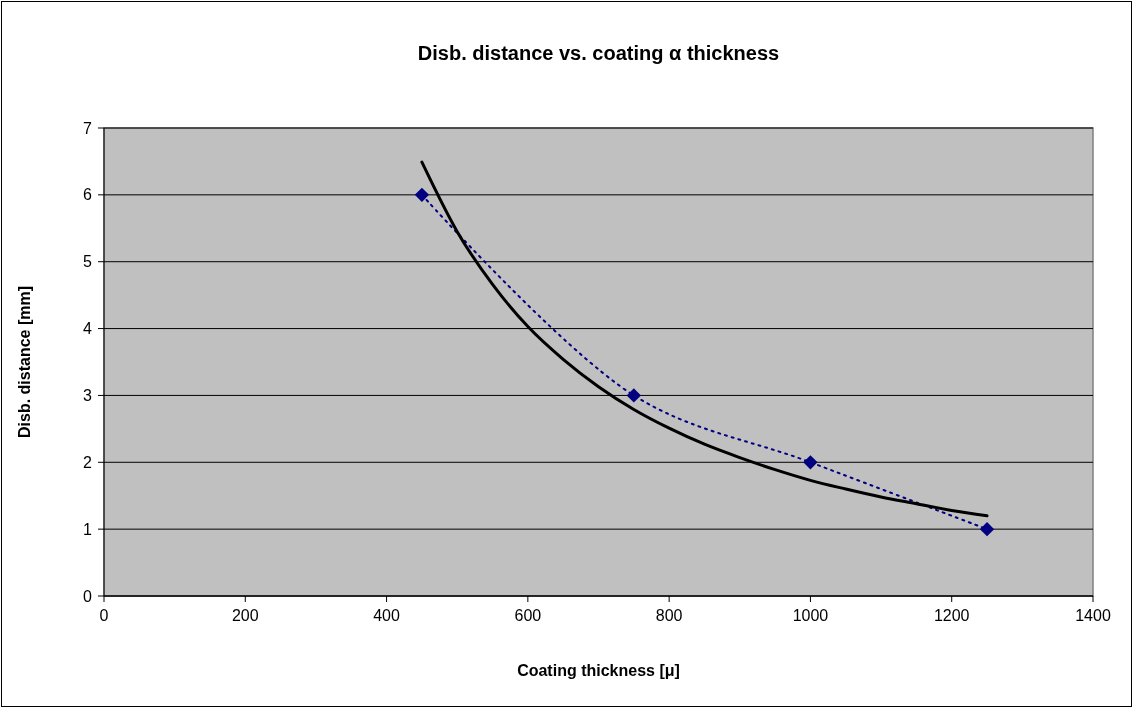 This screenshot has height=708, width=1133. What do you see at coordinates (88, 195) in the screenshot?
I see `y-tick-label: 6` at bounding box center [88, 195].